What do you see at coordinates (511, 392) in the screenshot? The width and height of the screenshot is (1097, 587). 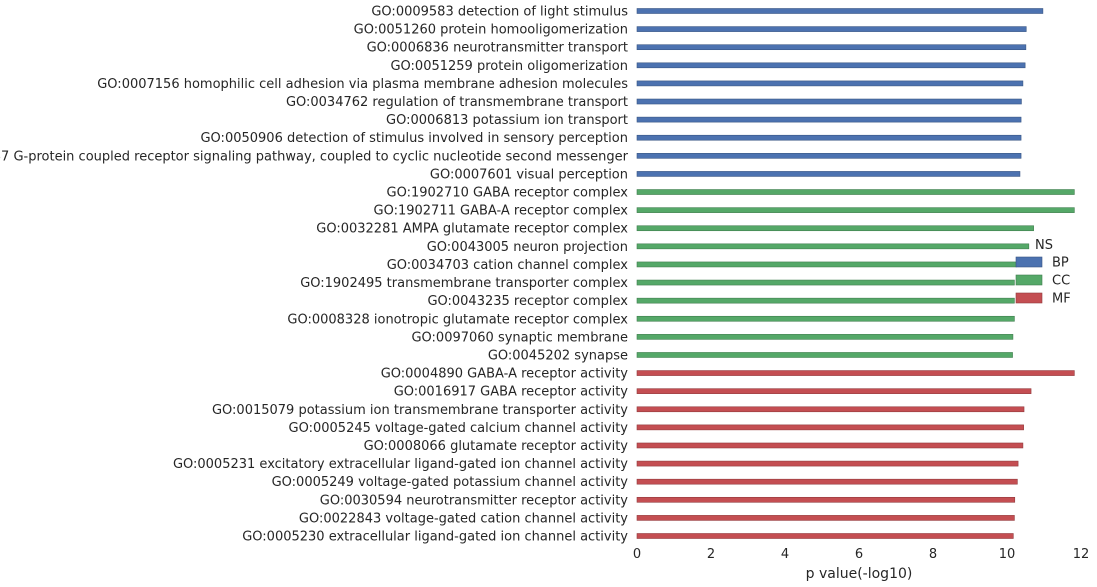 I see `category-label: GO:0016917 GABA receptor activity` at bounding box center [511, 392].